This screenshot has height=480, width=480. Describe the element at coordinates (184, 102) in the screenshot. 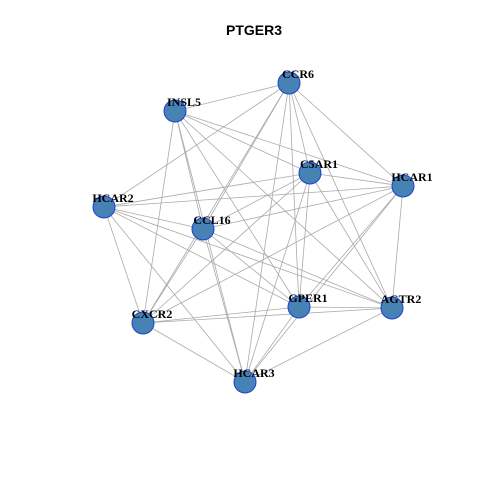

I see `node-label: INSL5` at that location.